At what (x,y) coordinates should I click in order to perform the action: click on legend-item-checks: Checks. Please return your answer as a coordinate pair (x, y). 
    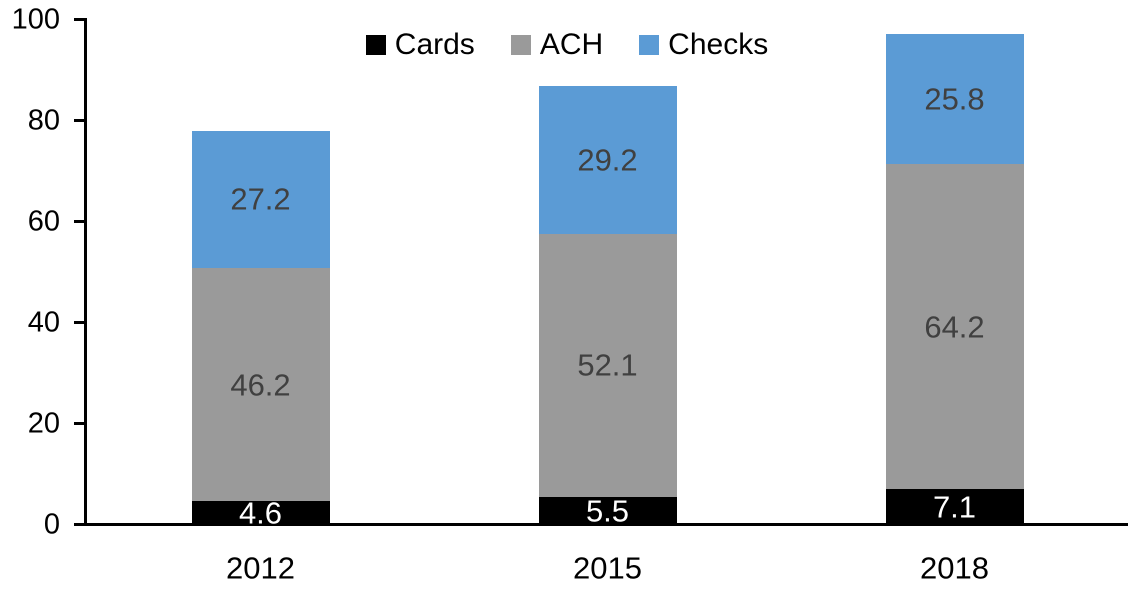
    Looking at the image, I should click on (703, 45).